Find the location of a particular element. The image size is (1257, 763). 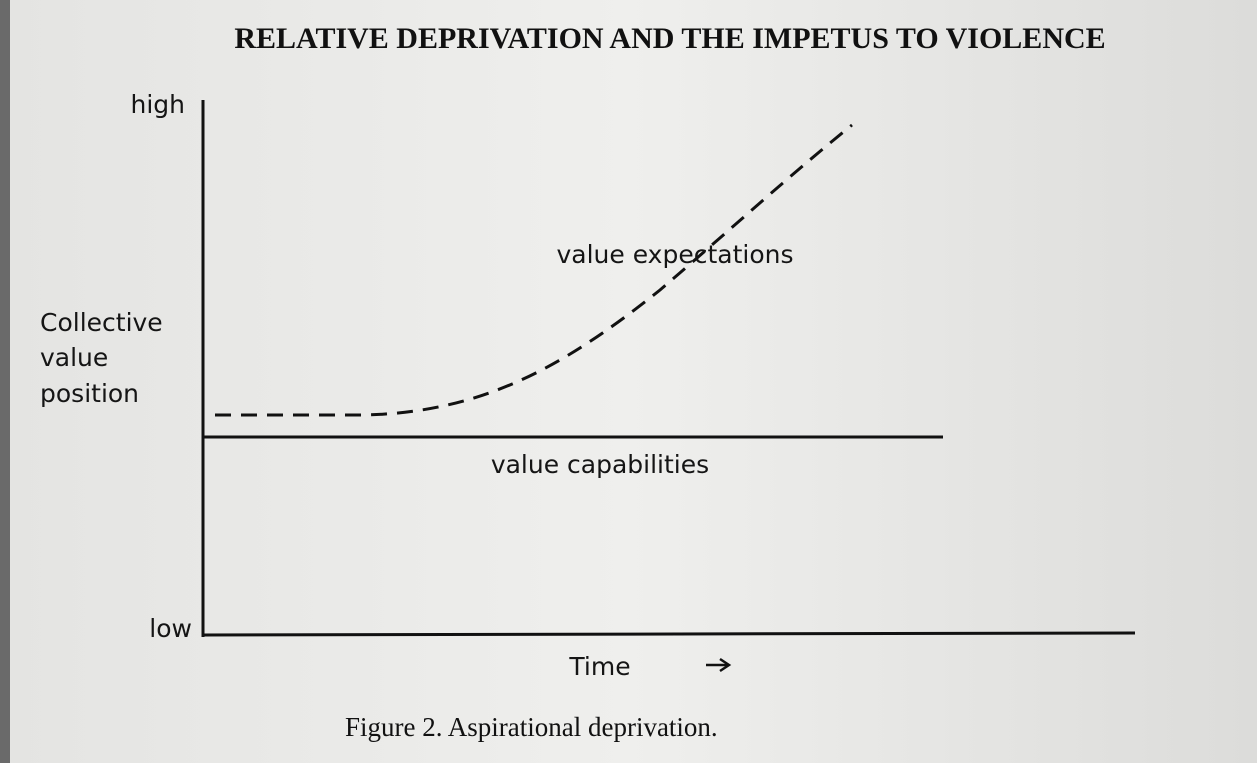

y-axis-label: value is located at coordinates (74, 357).